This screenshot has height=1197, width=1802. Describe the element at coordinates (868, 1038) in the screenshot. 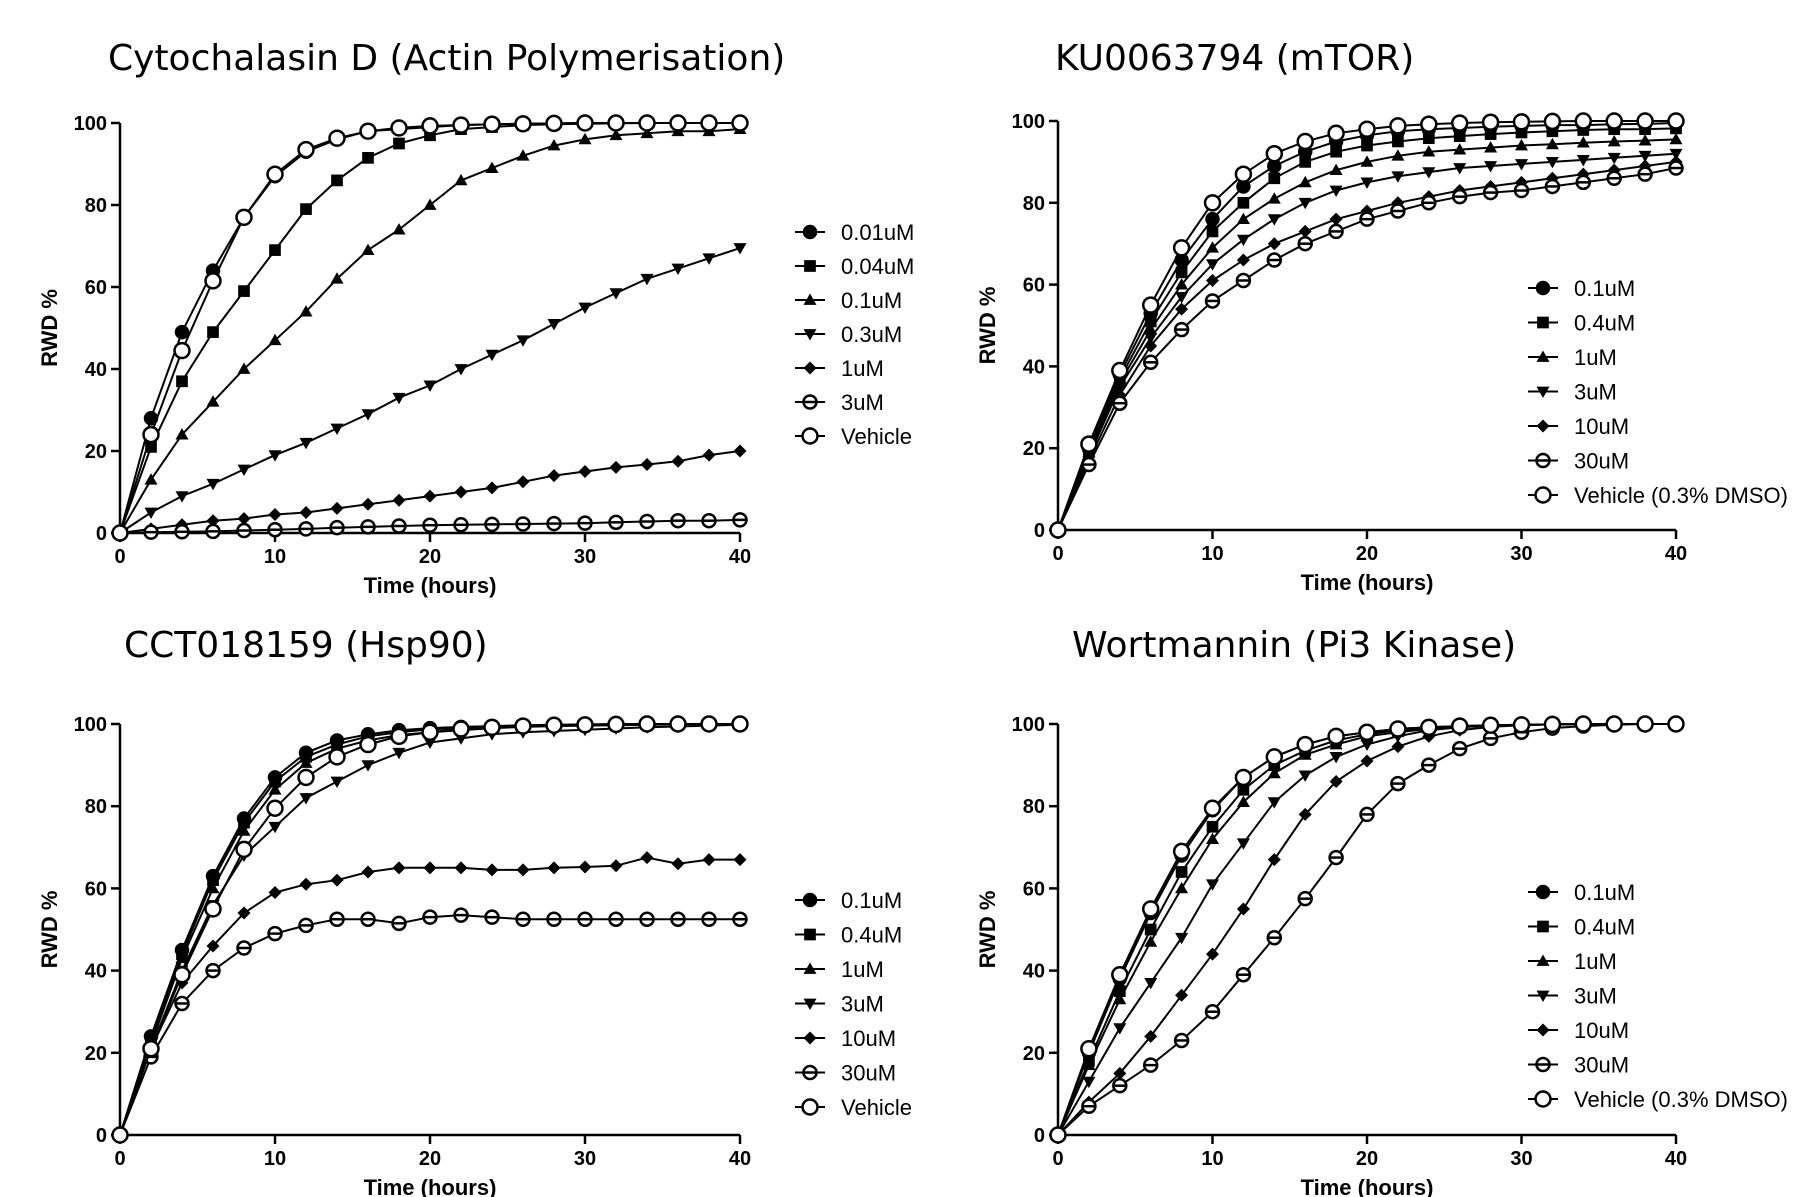

I see `legend-label: 10uM` at that location.